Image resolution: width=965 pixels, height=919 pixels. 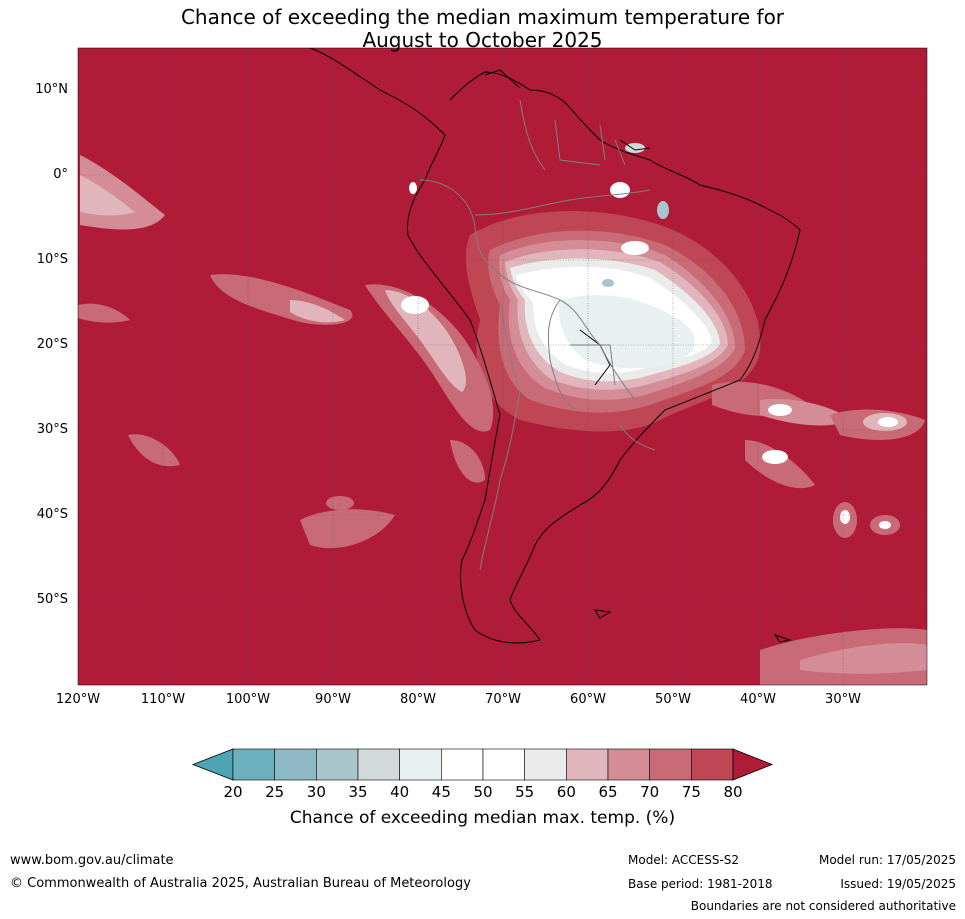 I want to click on colorbar-tick-label: 70, so click(x=650, y=792).